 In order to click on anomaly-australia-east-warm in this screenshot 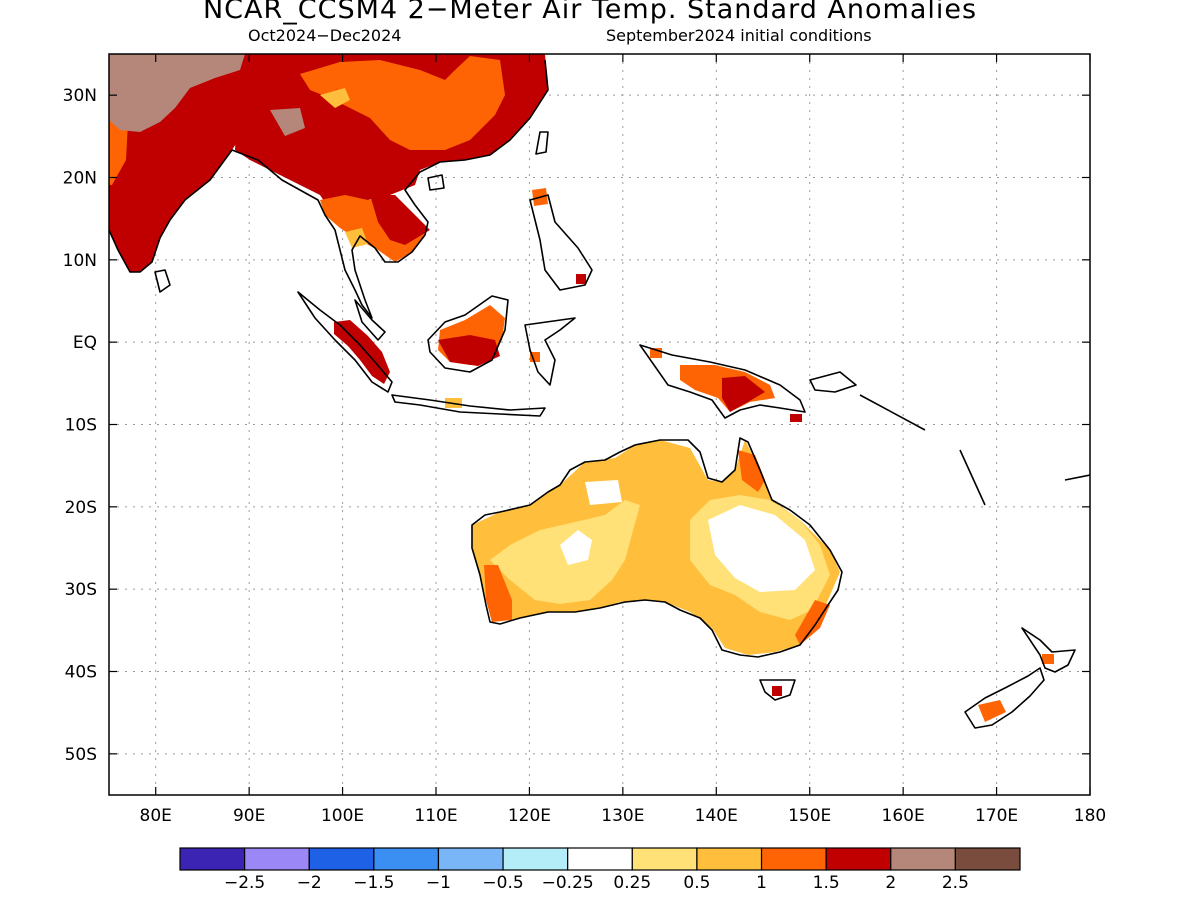, I will do `click(812, 622)`.